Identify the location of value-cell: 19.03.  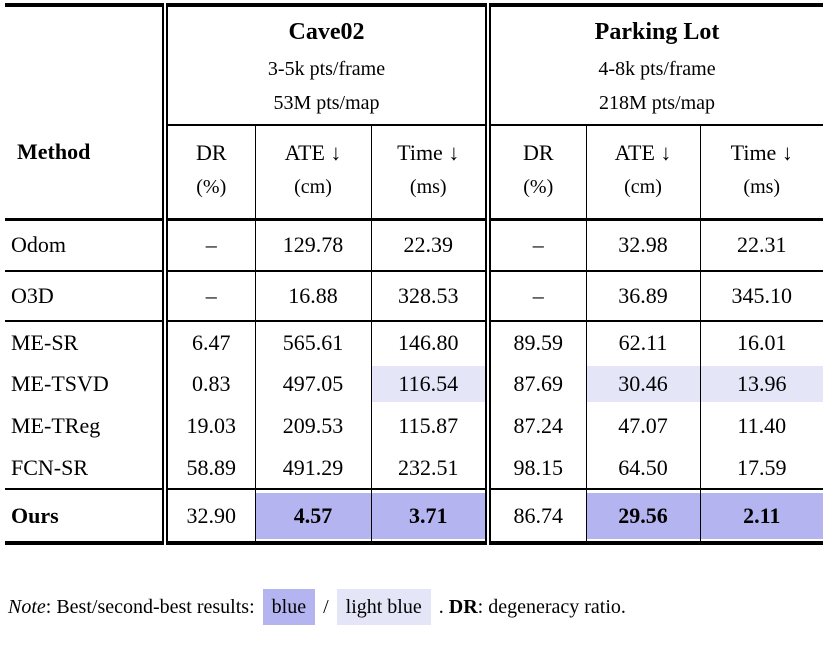
(208, 426).